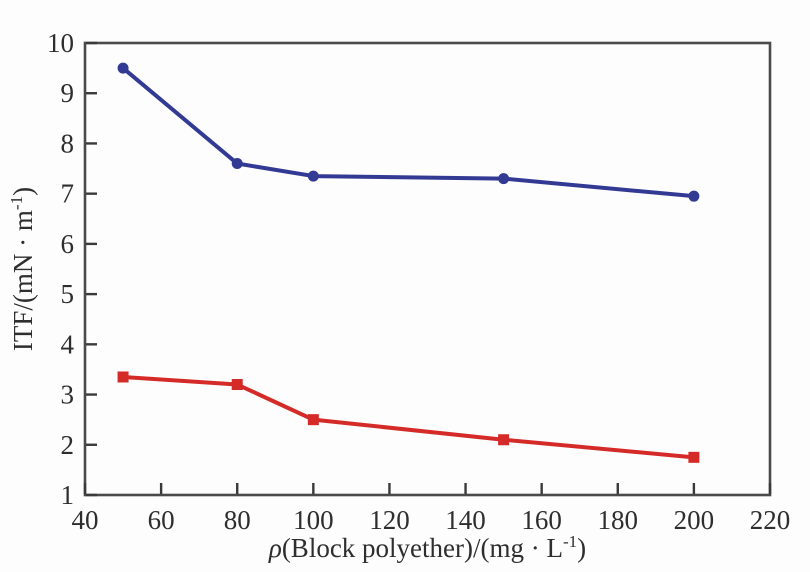  Describe the element at coordinates (770, 520) in the screenshot. I see `x-tick-label: 220` at that location.